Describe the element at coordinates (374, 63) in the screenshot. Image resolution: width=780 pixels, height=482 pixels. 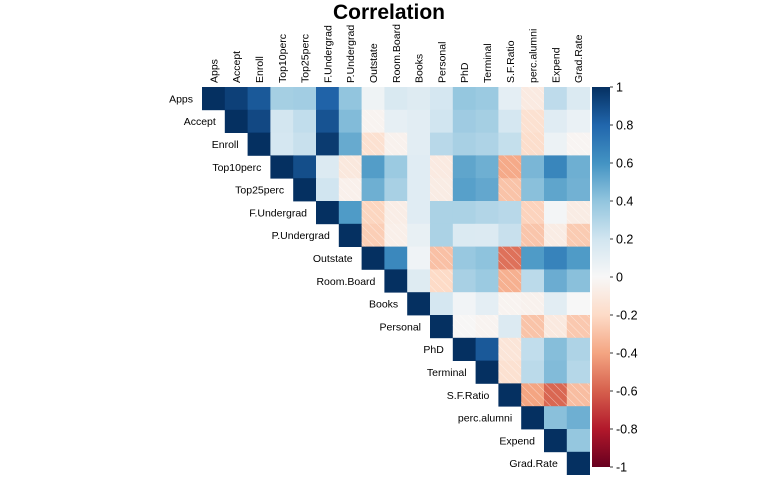
I see `column-label: Outstate` at that location.